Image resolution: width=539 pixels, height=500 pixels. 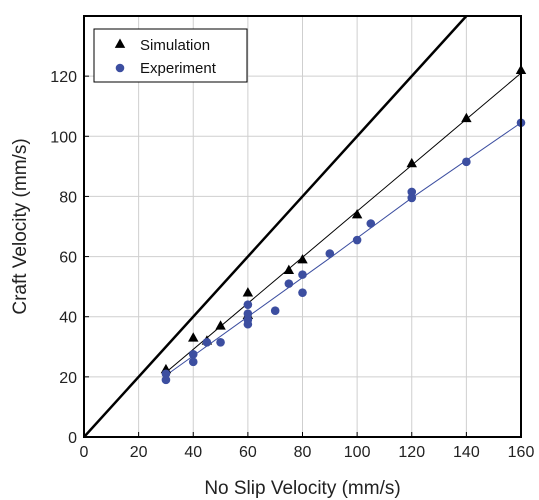 I want to click on y-tick-label-120: 120, so click(x=63, y=77).